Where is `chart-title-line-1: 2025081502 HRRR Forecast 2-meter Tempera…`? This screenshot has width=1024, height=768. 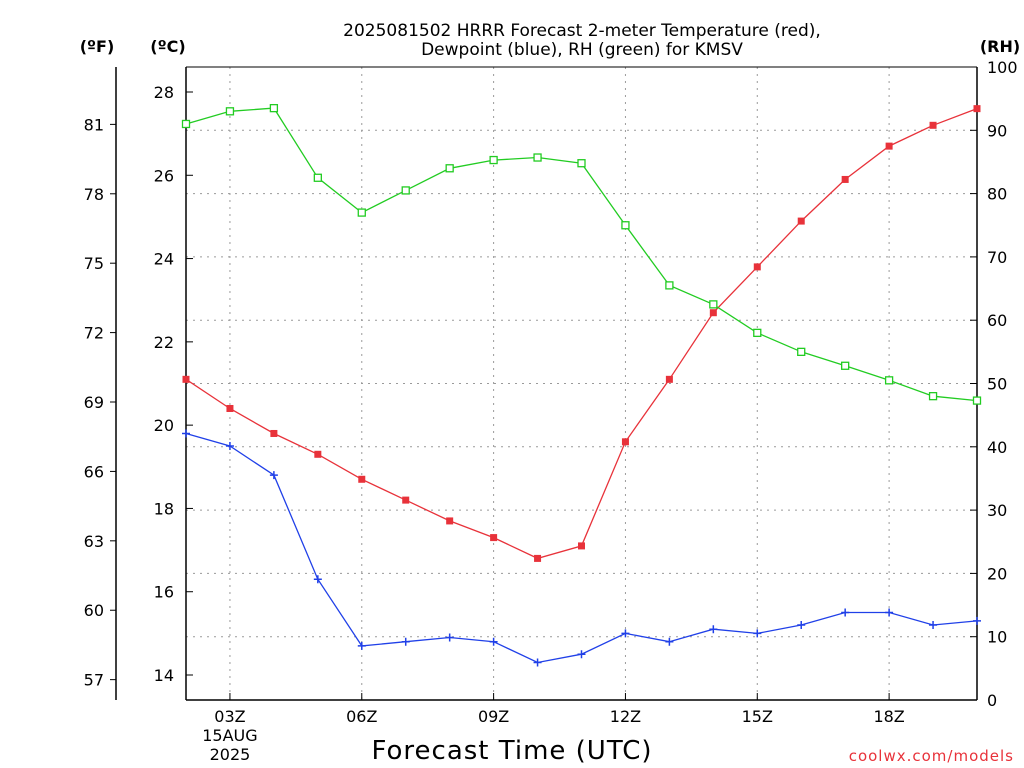
chart-title-line-1: 2025081502 HRRR Forecast 2-meter Tempera… is located at coordinates (582, 31).